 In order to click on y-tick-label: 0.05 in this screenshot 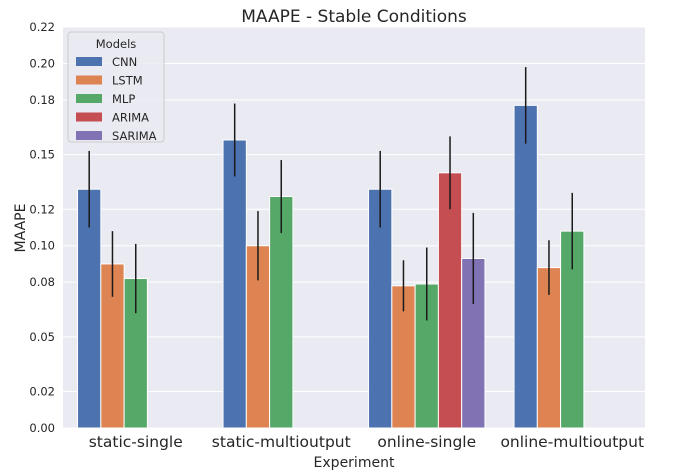, I will do `click(42, 337)`.